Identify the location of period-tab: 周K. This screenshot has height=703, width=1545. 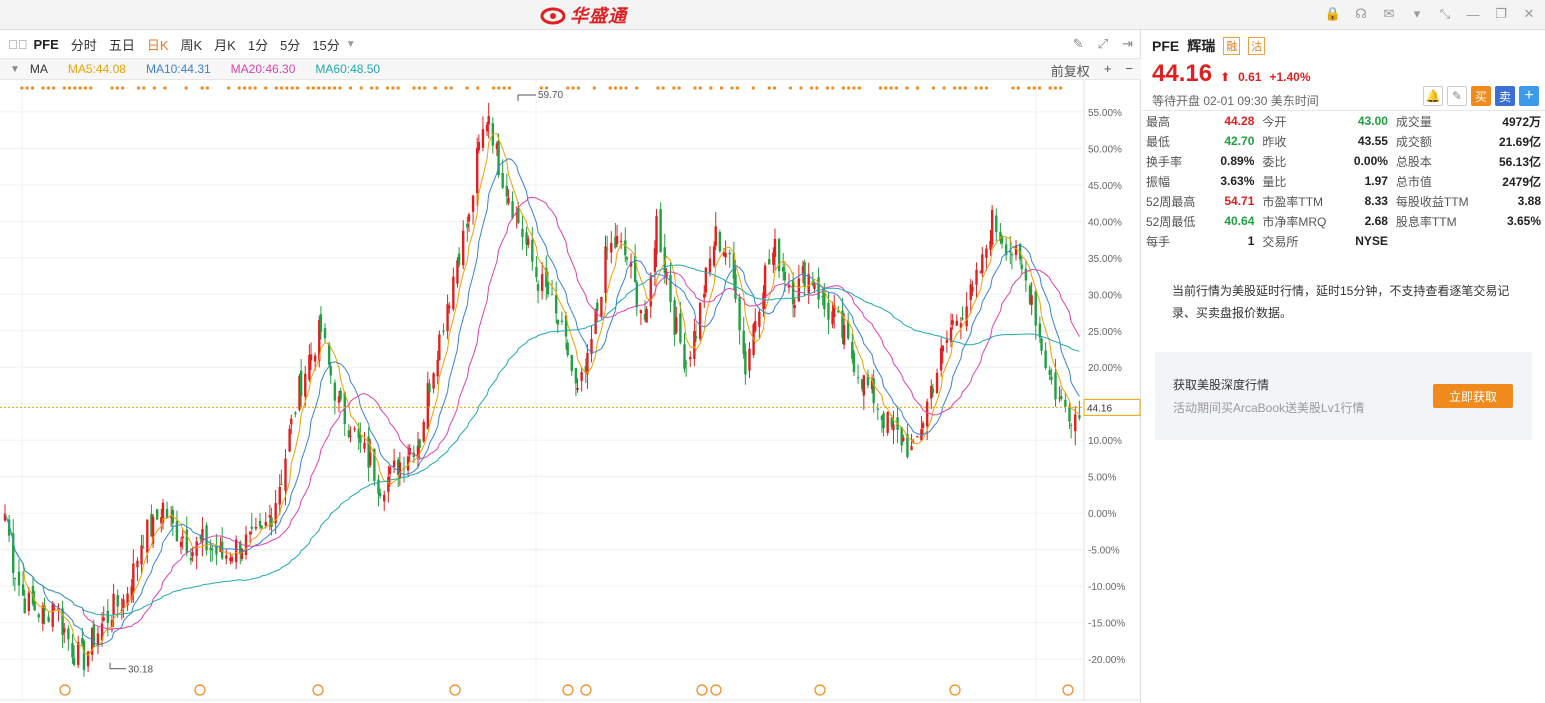
(191, 45).